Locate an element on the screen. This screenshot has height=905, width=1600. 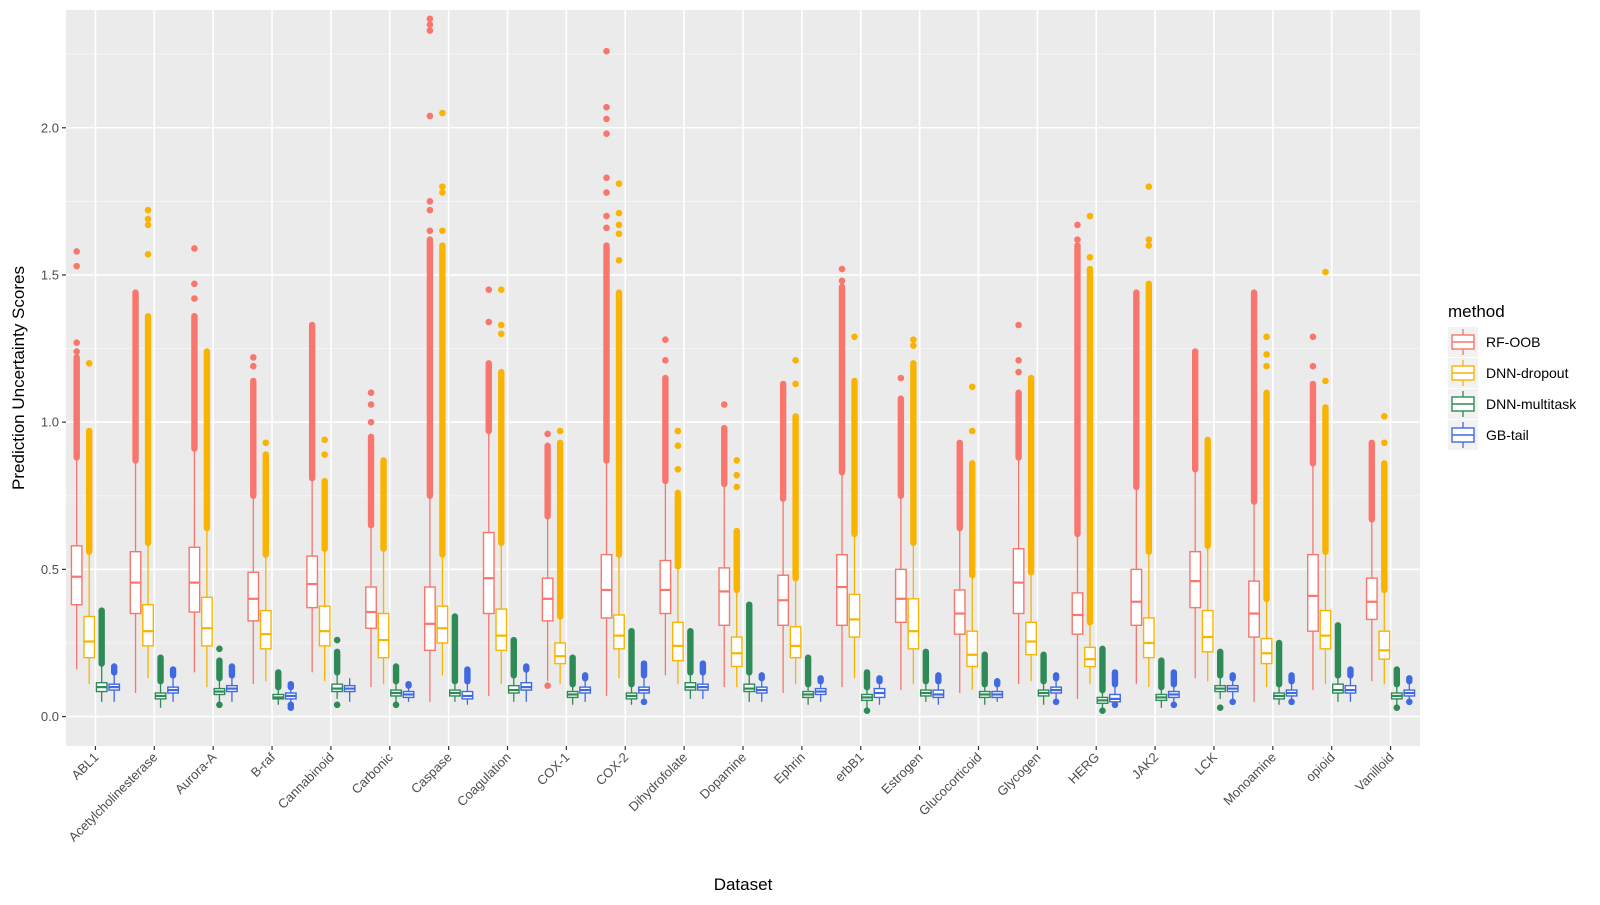
x-tick-label: LCK is located at coordinates (1206, 763).